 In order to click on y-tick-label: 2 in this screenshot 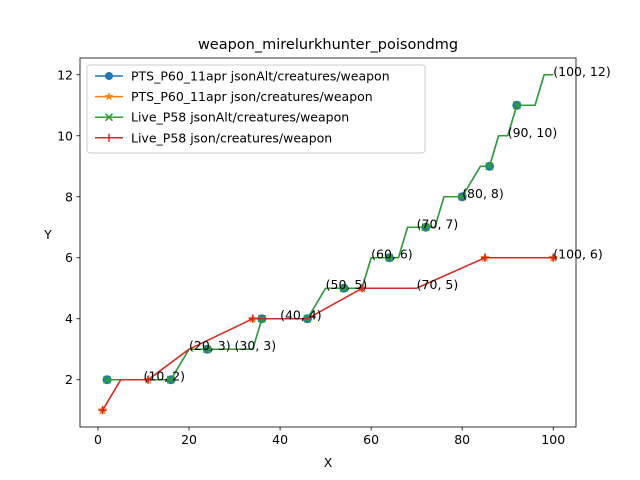, I will do `click(69, 379)`.